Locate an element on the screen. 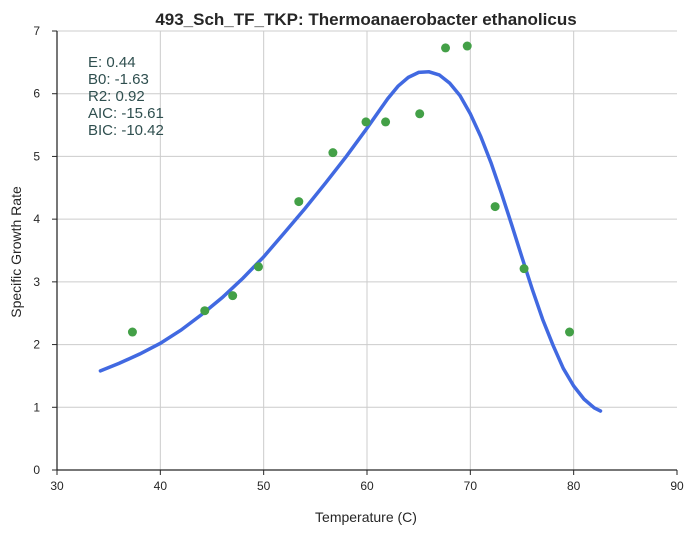  y-tick-label: 6 is located at coordinates (36, 94).